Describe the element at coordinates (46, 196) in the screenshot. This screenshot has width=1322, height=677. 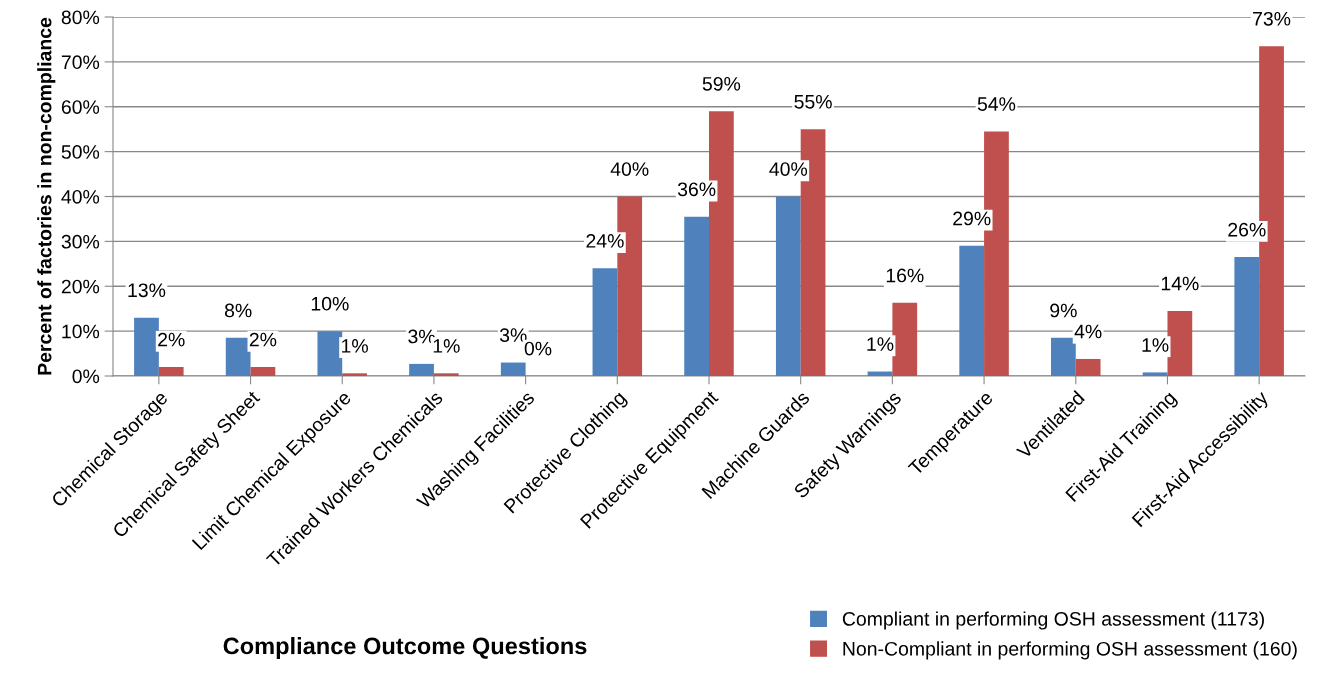
I see `y-axis-title: Percent of factories in non-compliance` at that location.